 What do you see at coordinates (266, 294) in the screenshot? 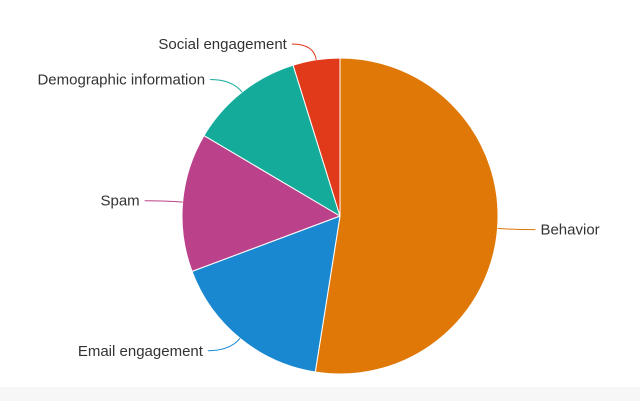
I see `pie-slice-email-engagement` at bounding box center [266, 294].